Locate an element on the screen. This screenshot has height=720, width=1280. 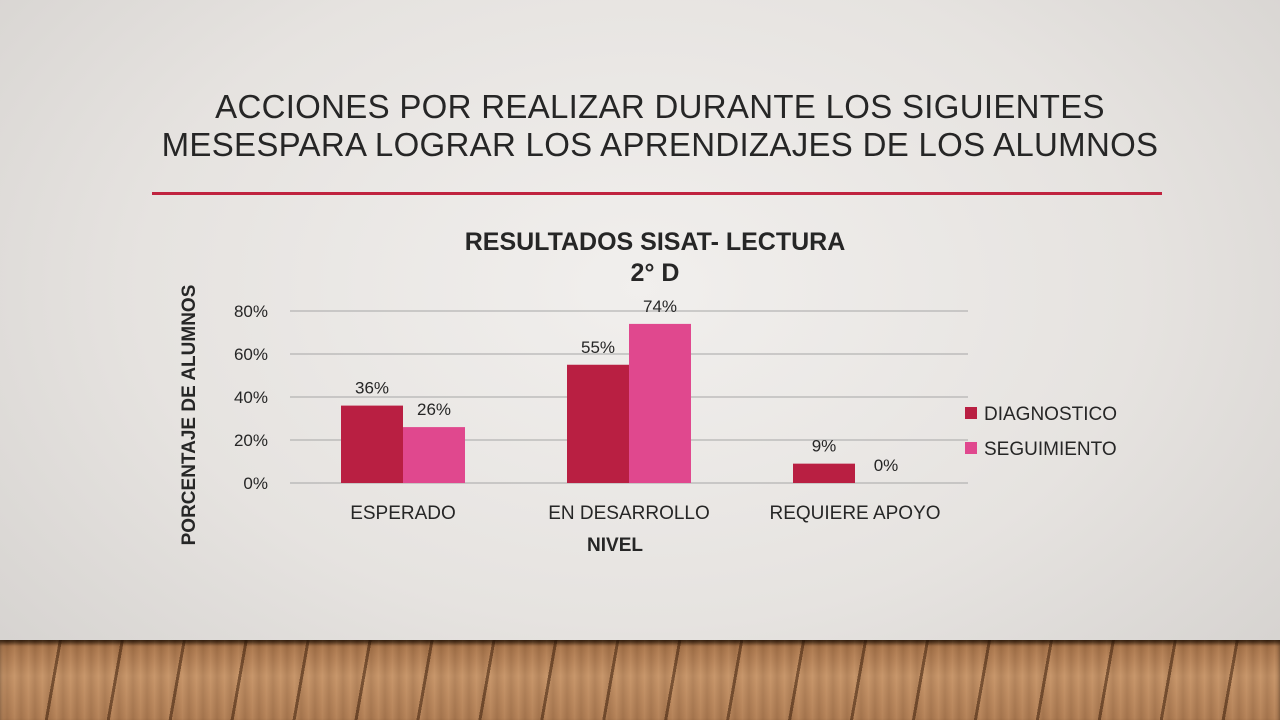
data-label: 36% is located at coordinates (372, 388).